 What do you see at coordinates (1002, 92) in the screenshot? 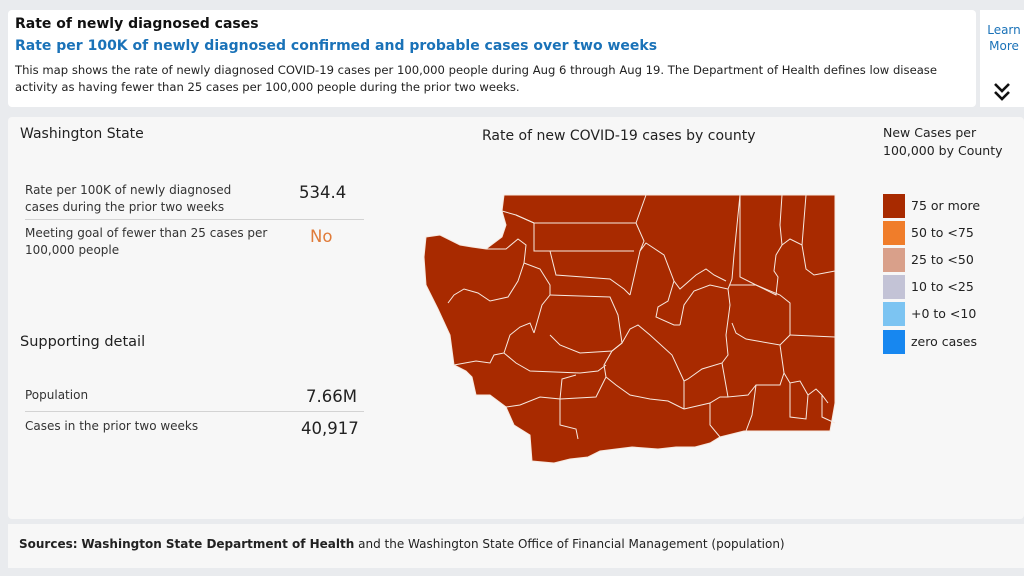
I see `double-chevron-down-icon` at bounding box center [1002, 92].